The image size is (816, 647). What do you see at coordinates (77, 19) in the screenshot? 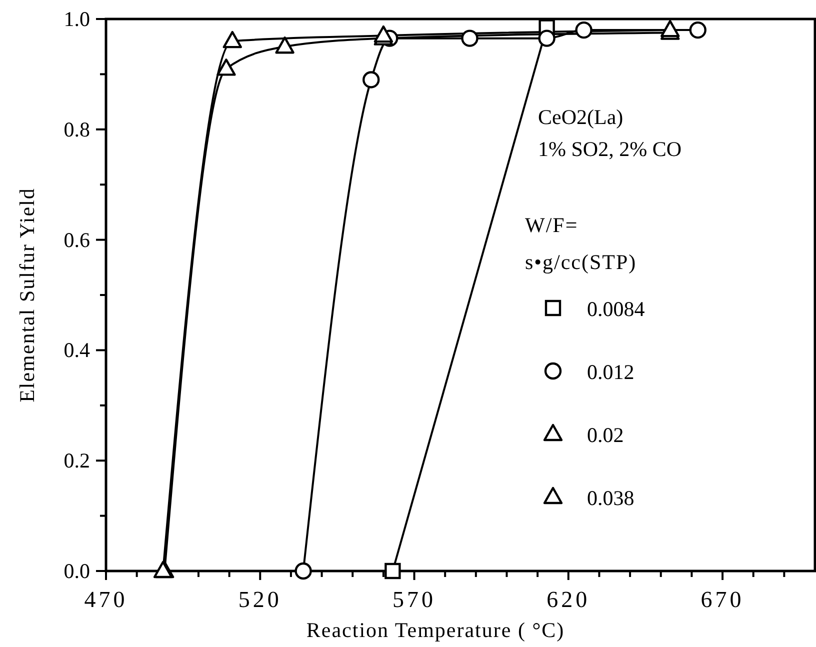
I see `y-tick-label: 1.0` at bounding box center [77, 19].